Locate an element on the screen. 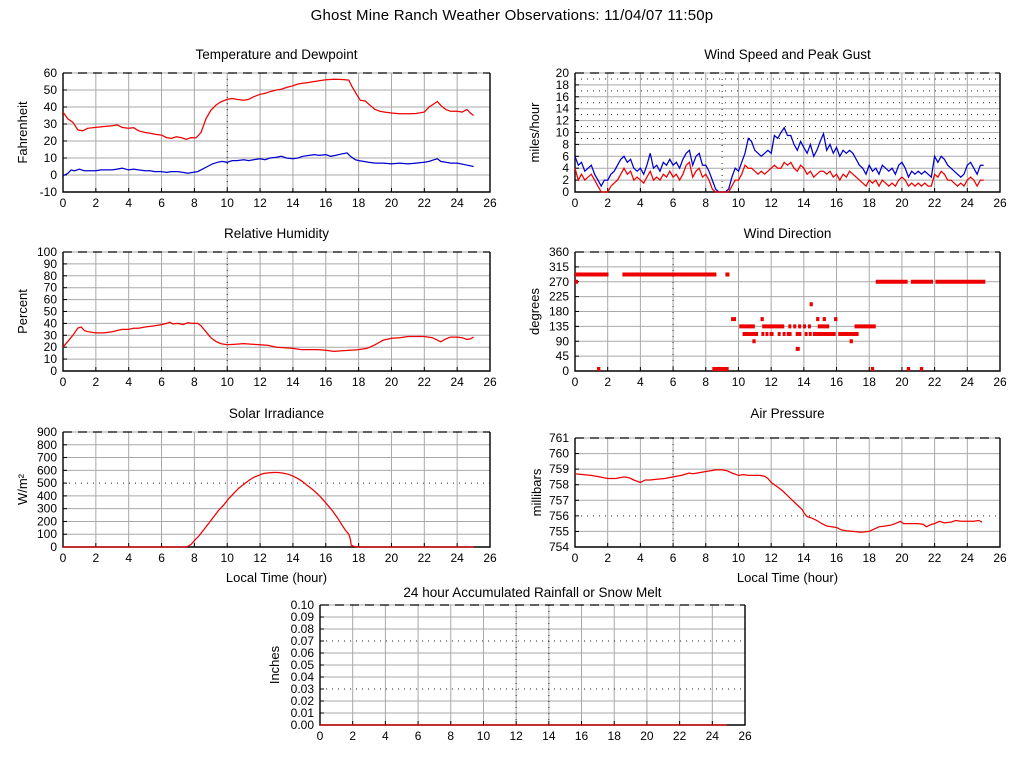 This screenshot has width=1024, height=768. y-tick-label: 225 is located at coordinates (559, 297).